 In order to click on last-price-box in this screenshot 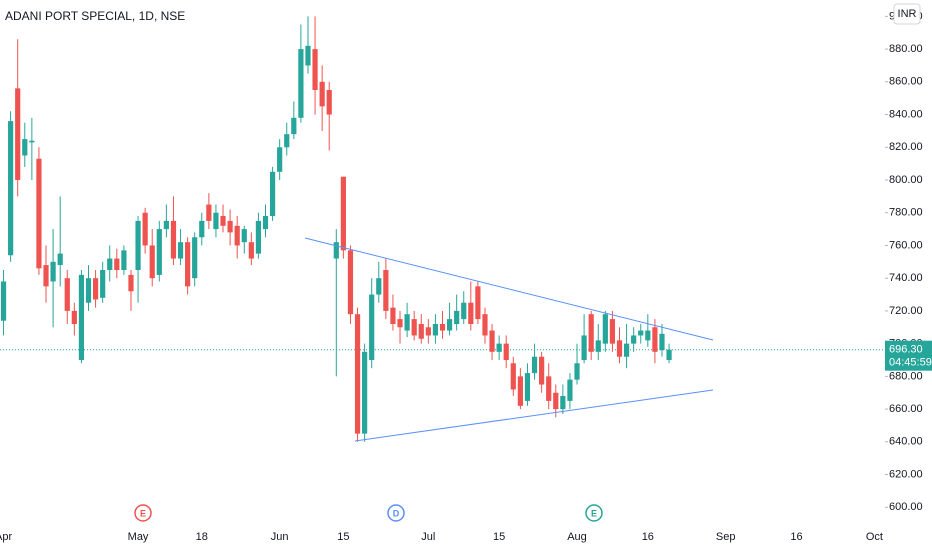, I will do `click(908, 355)`.